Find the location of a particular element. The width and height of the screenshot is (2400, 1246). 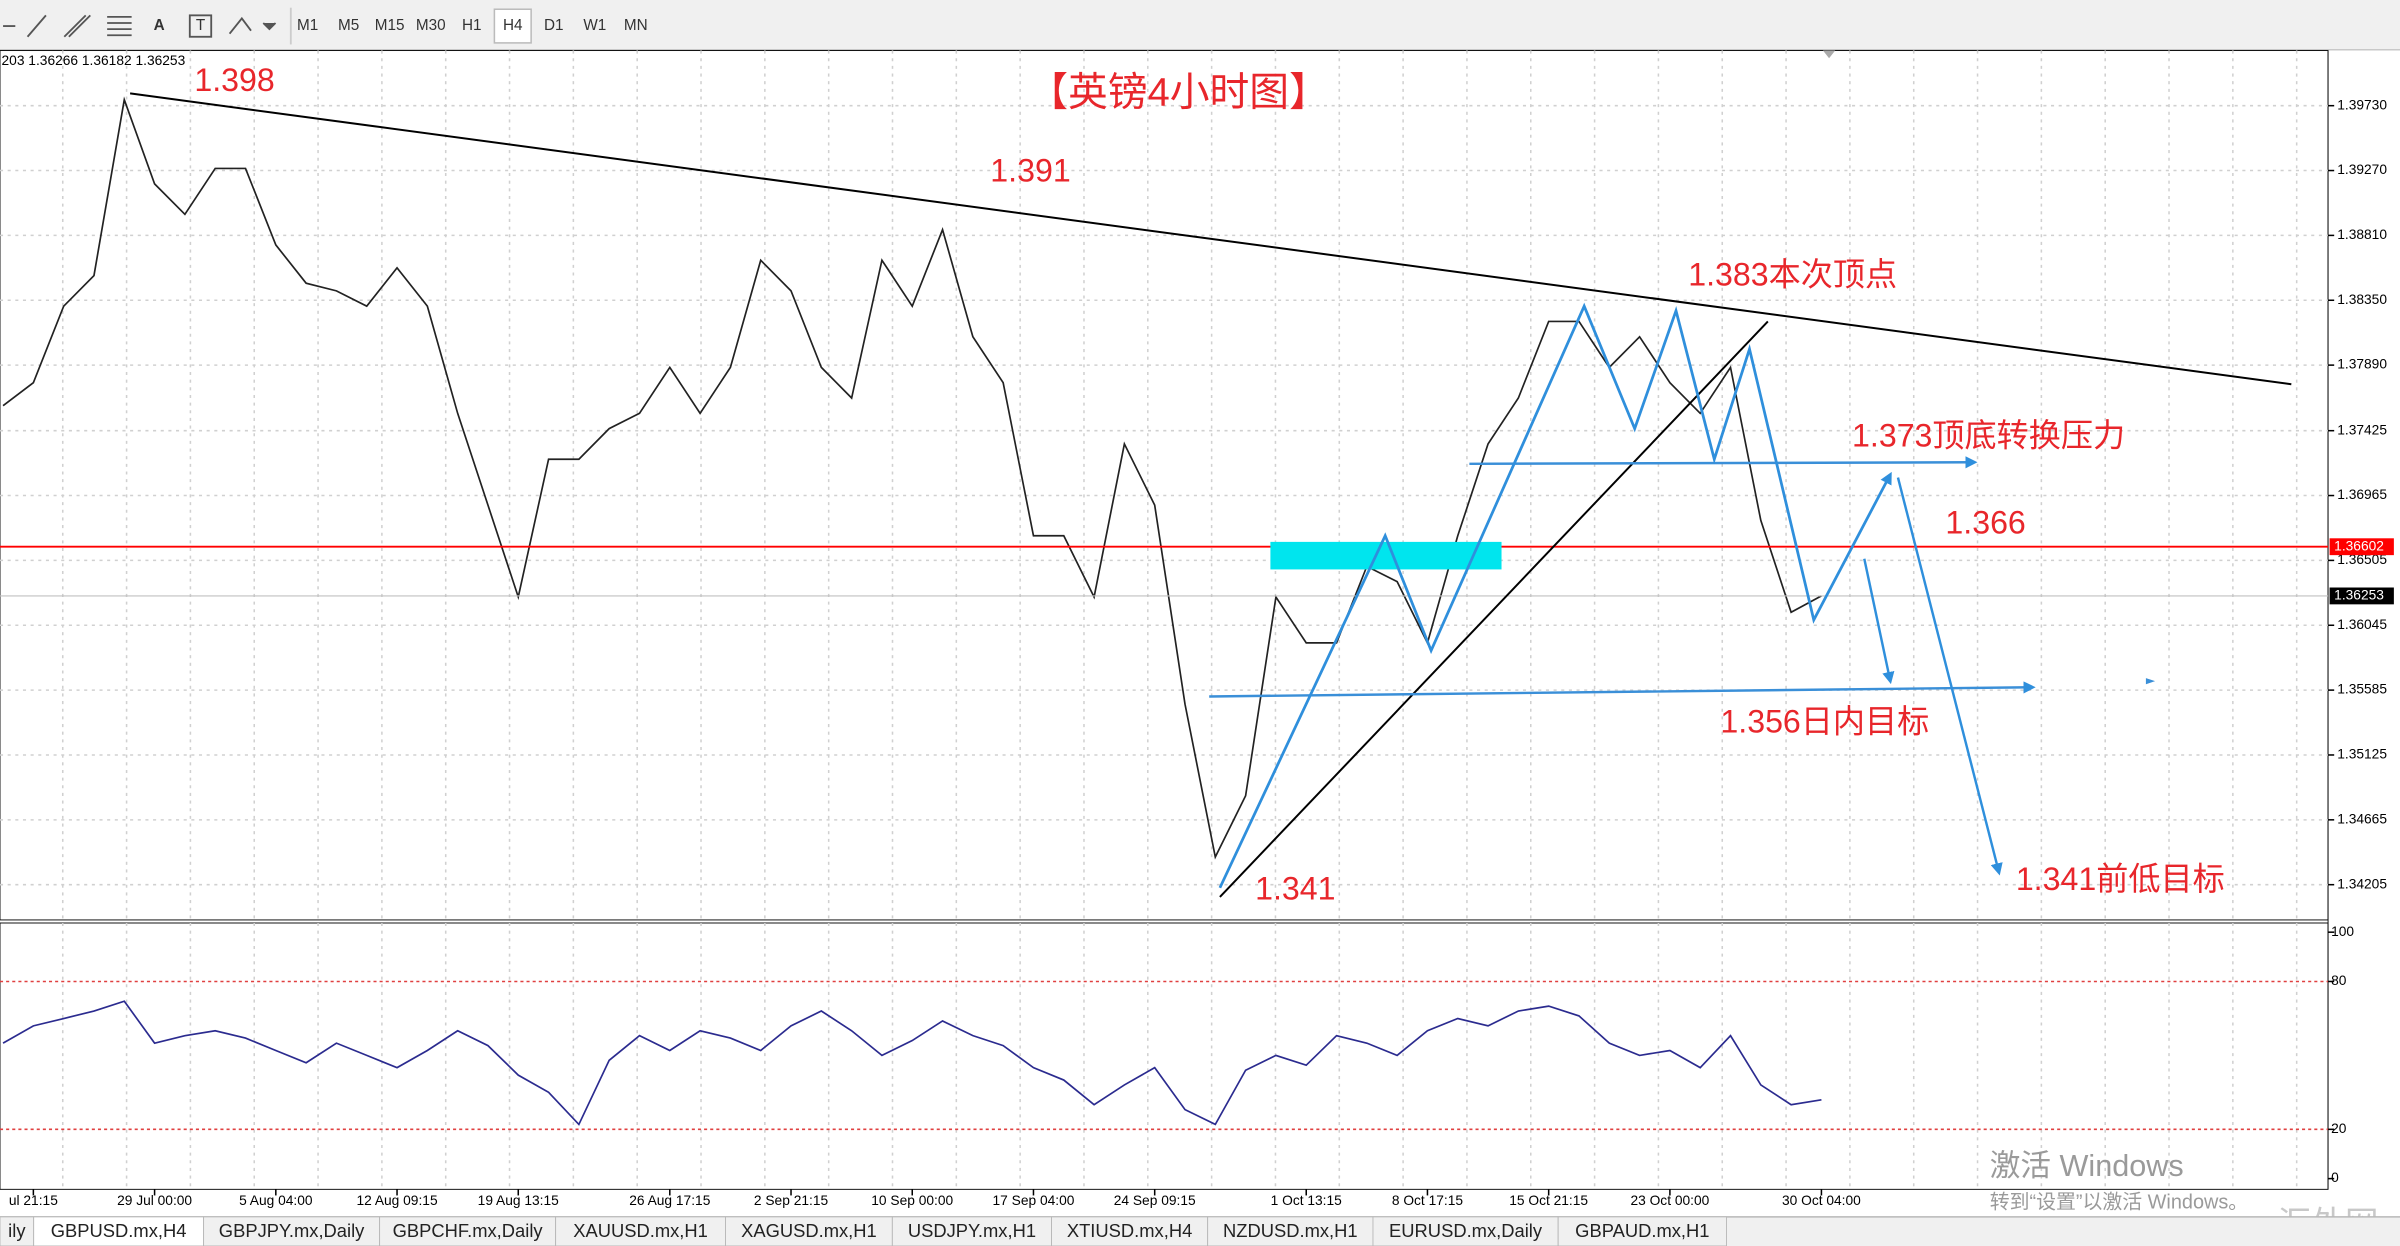

x-tick-label: 24 Sep 09:15 is located at coordinates (1155, 1200).